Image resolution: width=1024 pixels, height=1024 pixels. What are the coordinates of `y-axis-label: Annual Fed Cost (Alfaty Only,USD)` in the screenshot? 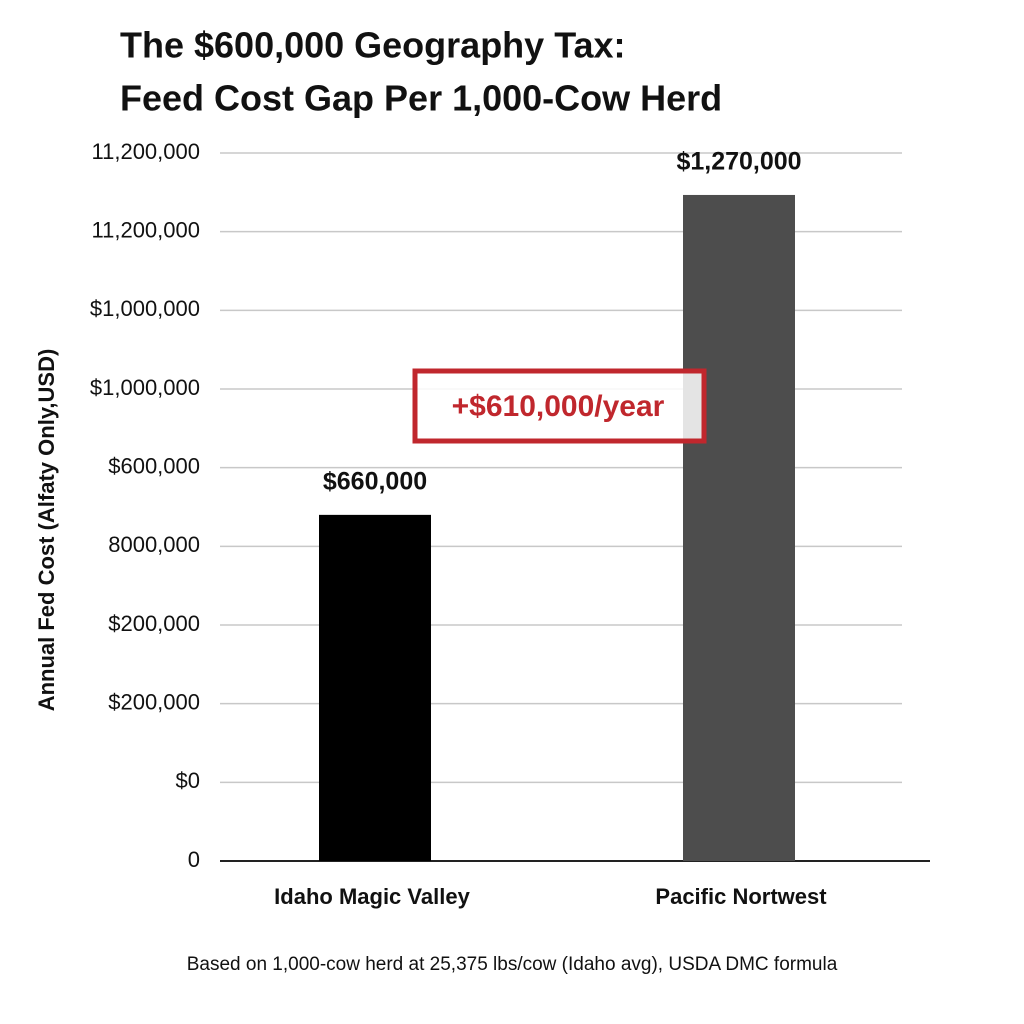 It's located at (46, 530).